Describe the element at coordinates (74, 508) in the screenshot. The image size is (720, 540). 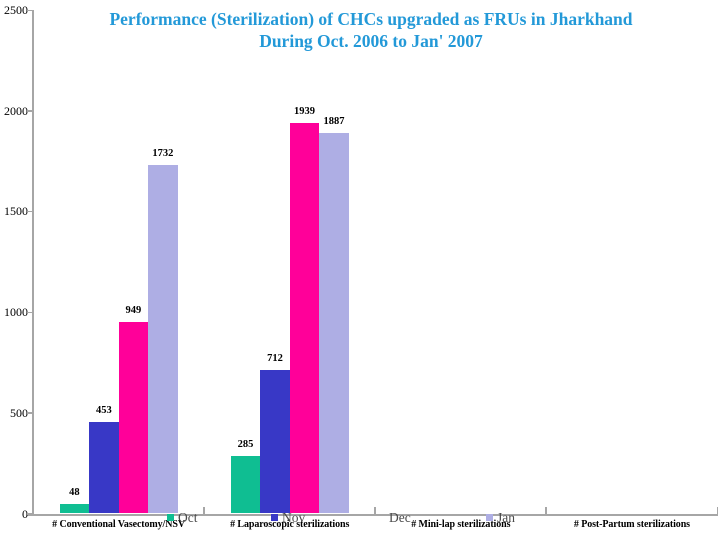
I see `bar-oct-cat1` at that location.